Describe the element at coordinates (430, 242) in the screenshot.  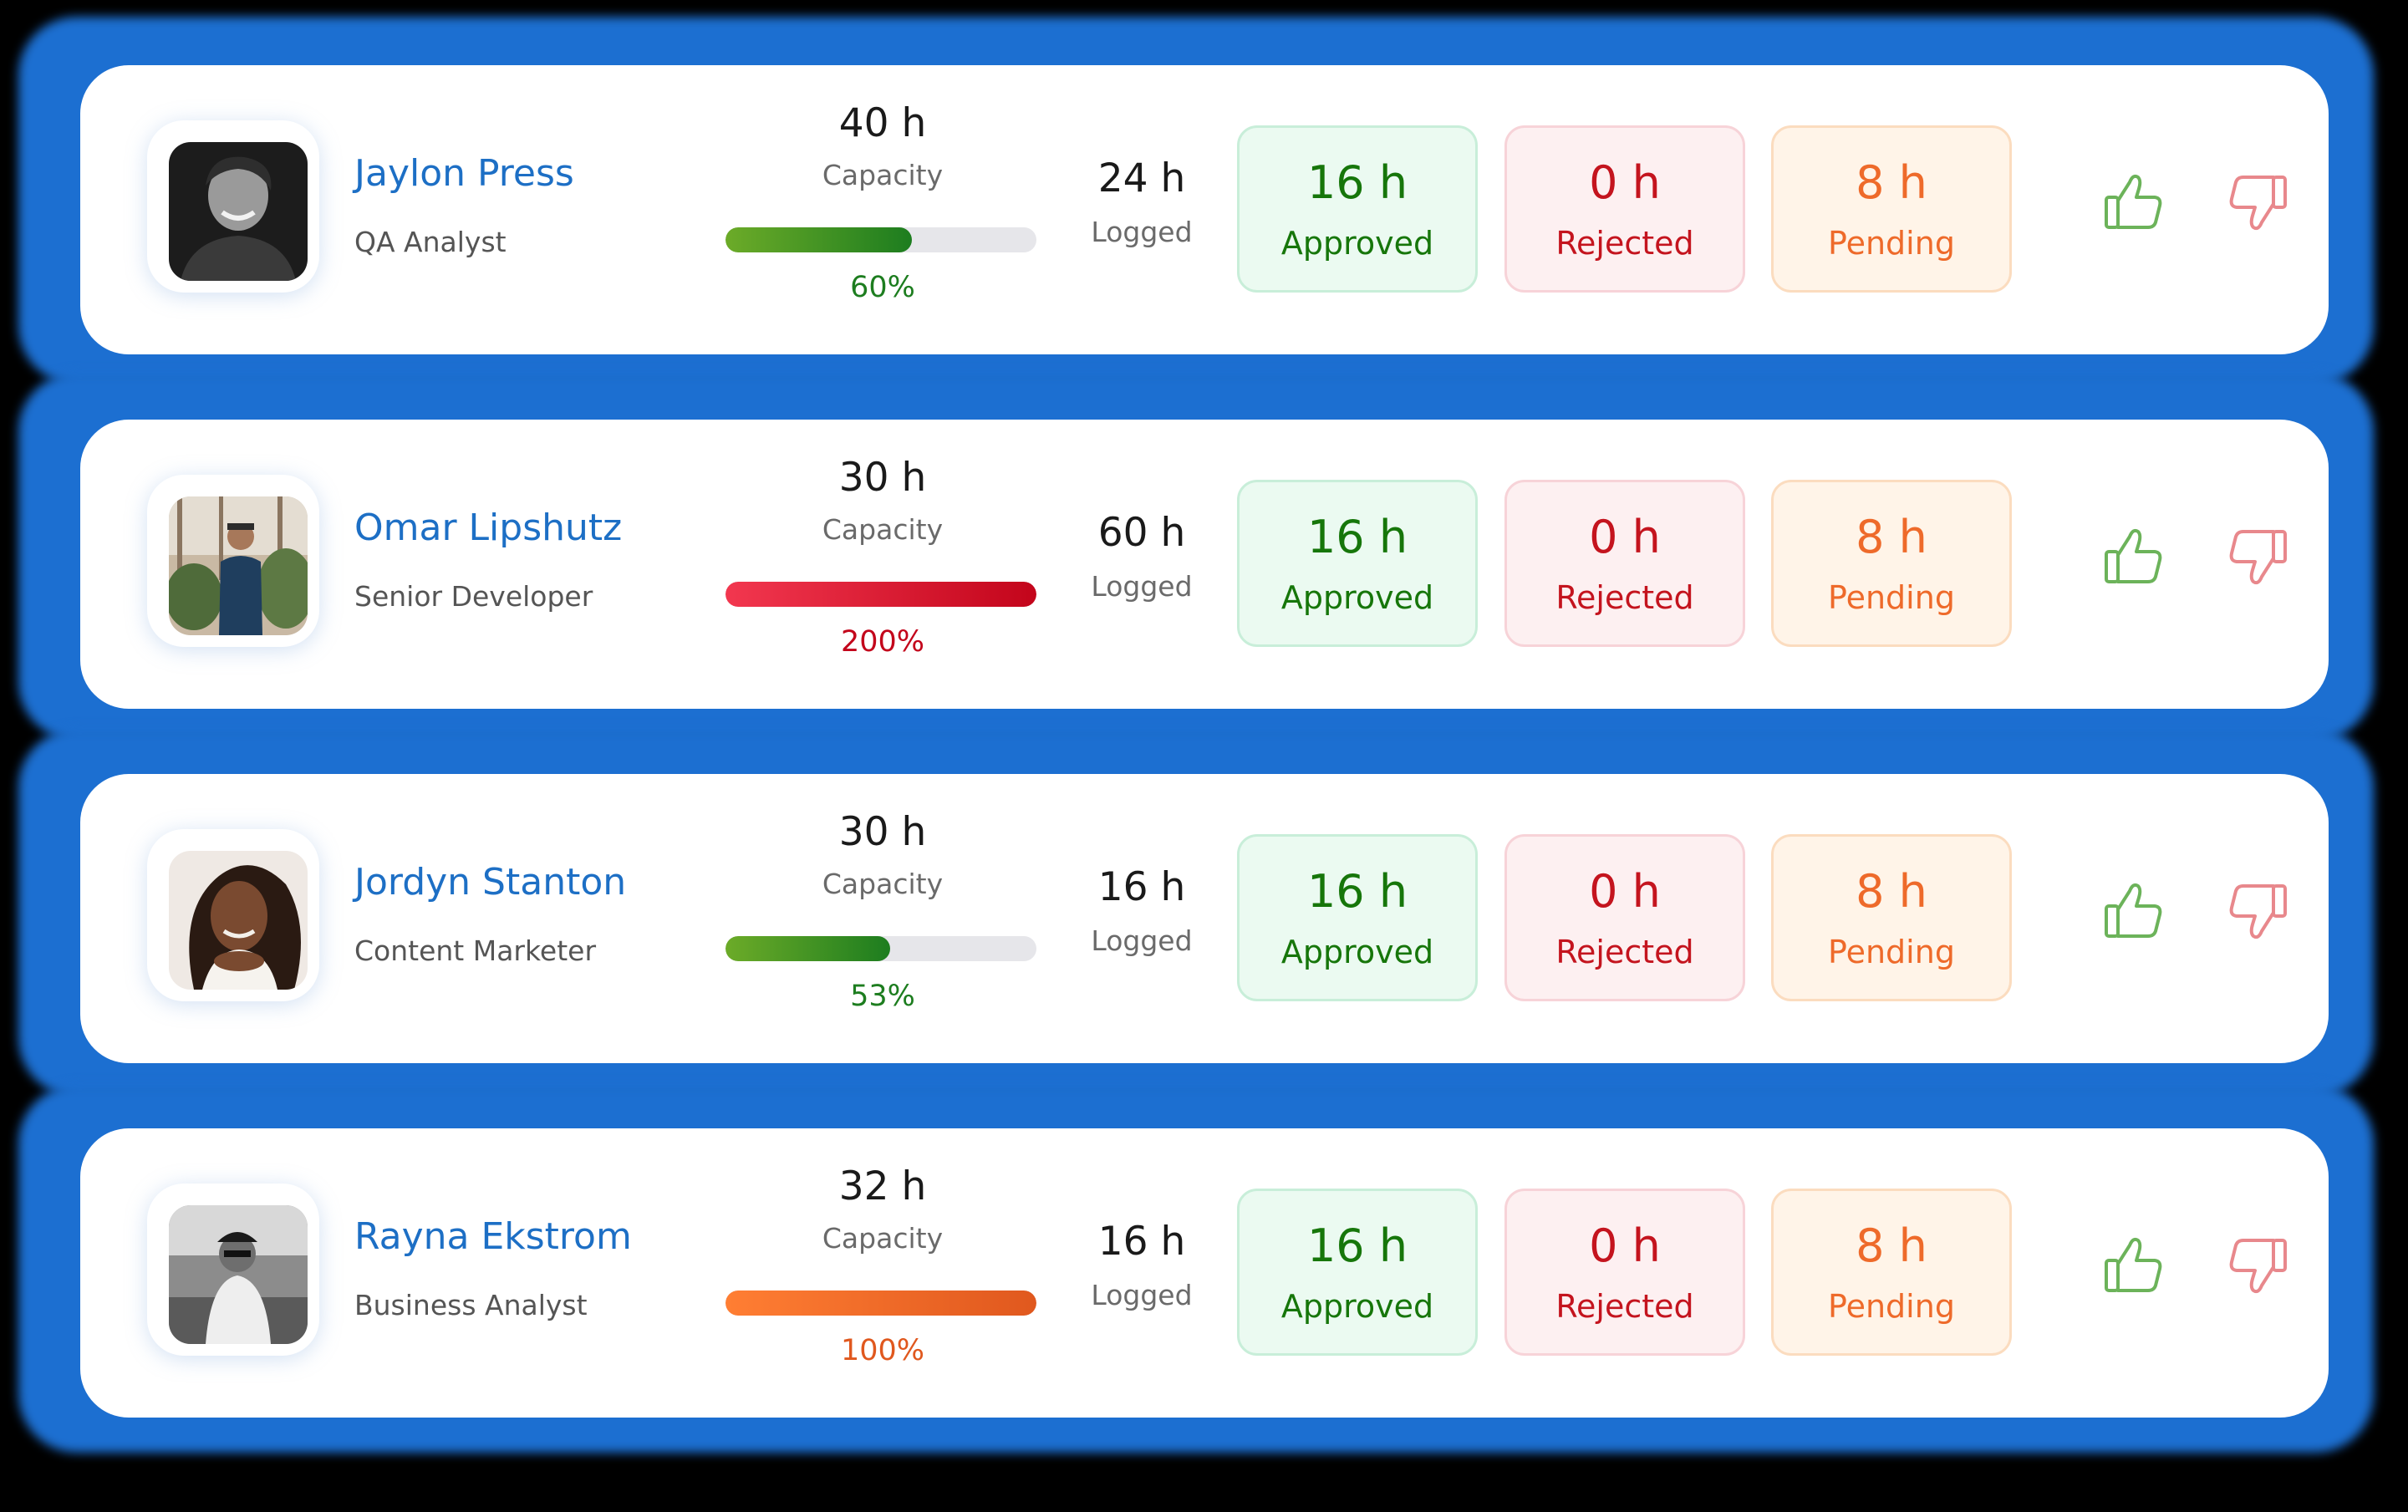
I see `employee-role: QA Analyst` at that location.